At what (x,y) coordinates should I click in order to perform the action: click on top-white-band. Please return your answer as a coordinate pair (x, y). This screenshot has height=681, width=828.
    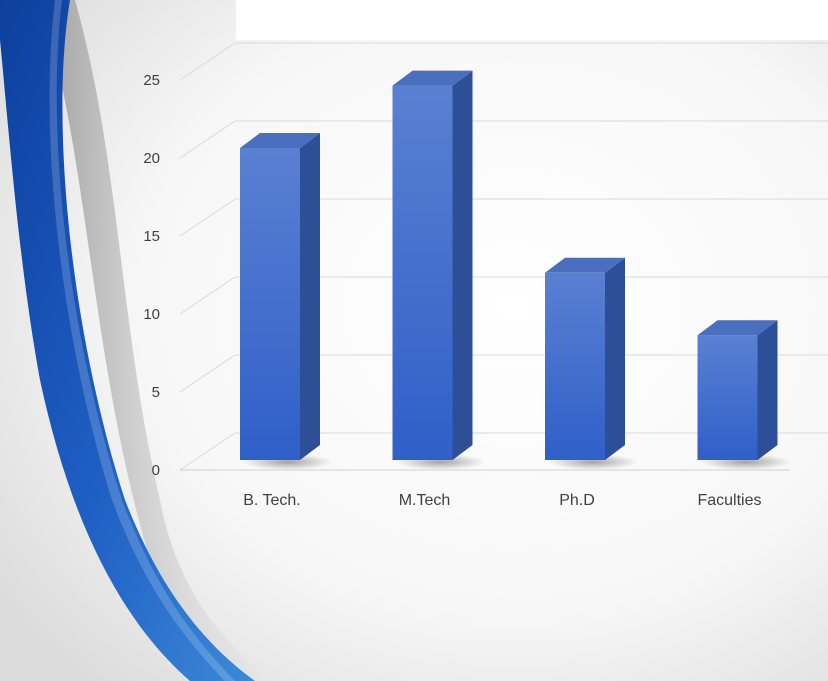
    Looking at the image, I should click on (532, 20).